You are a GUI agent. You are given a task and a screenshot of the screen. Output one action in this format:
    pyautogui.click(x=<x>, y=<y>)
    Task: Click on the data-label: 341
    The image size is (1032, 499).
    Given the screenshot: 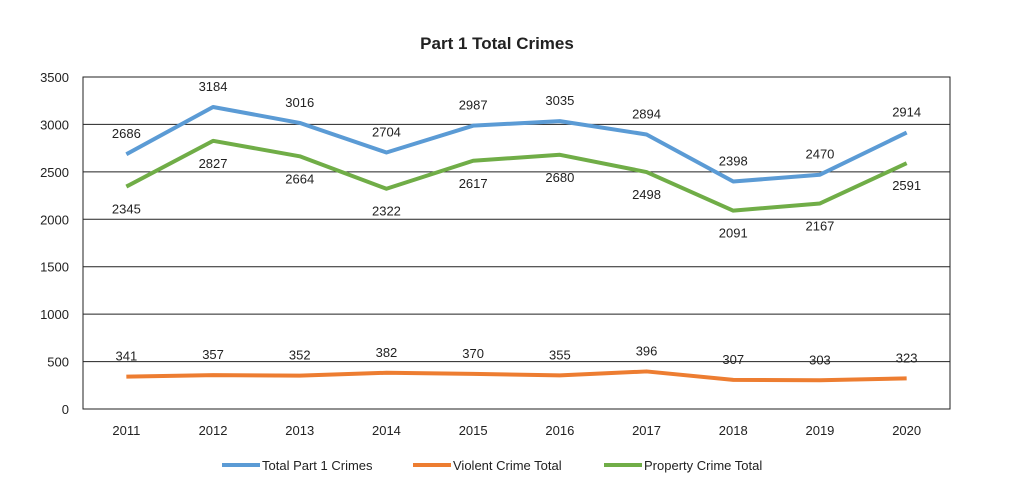 What is the action you would take?
    pyautogui.click(x=126, y=356)
    